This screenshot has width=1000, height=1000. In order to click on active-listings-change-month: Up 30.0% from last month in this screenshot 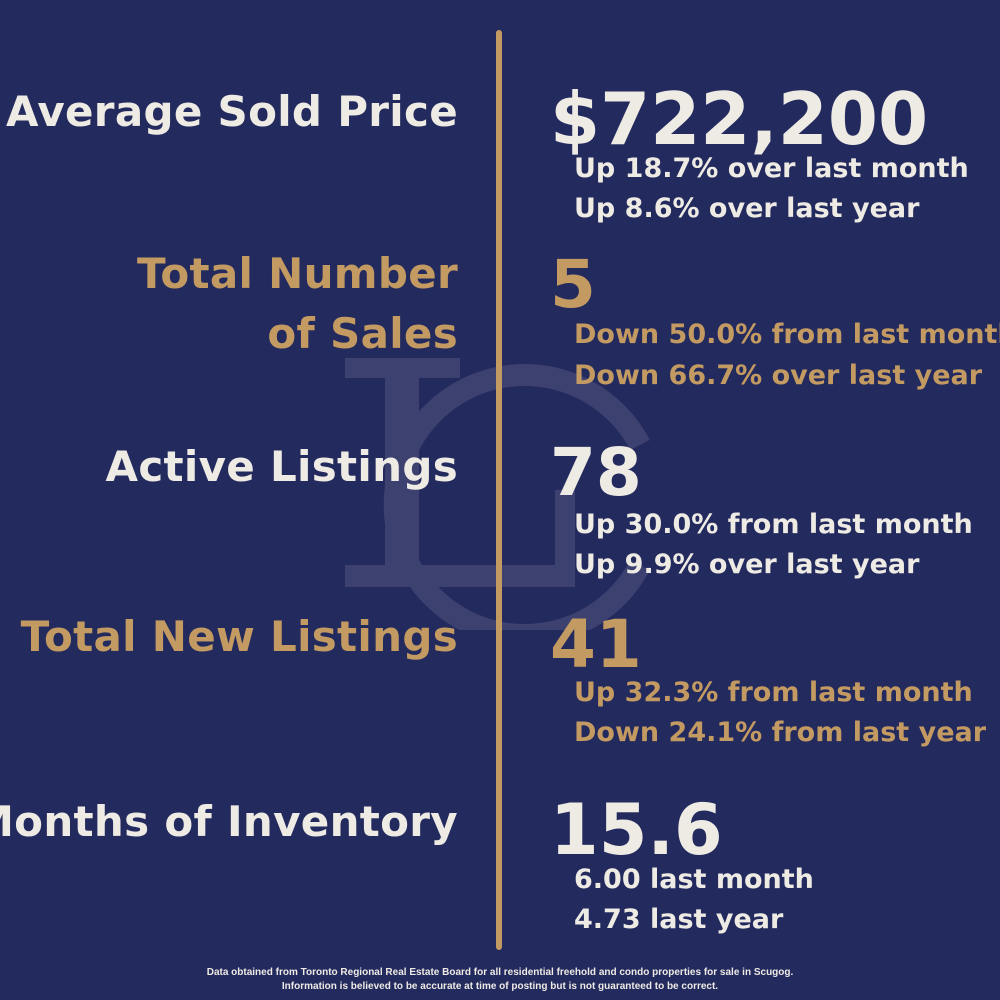, I will do `click(773, 524)`.